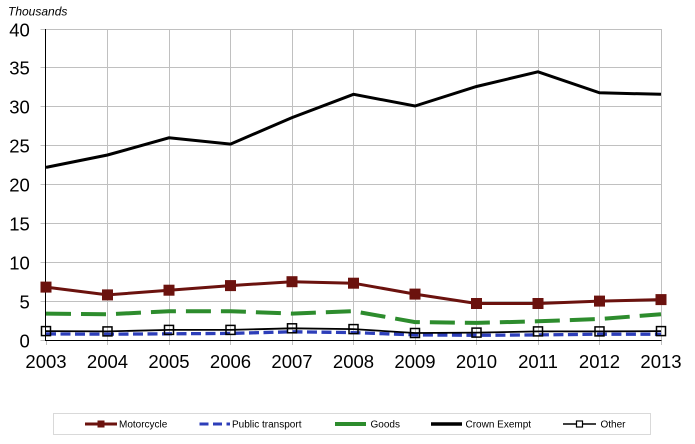  What do you see at coordinates (291, 361) in the screenshot?
I see `svg-text: 2007` at bounding box center [291, 361].